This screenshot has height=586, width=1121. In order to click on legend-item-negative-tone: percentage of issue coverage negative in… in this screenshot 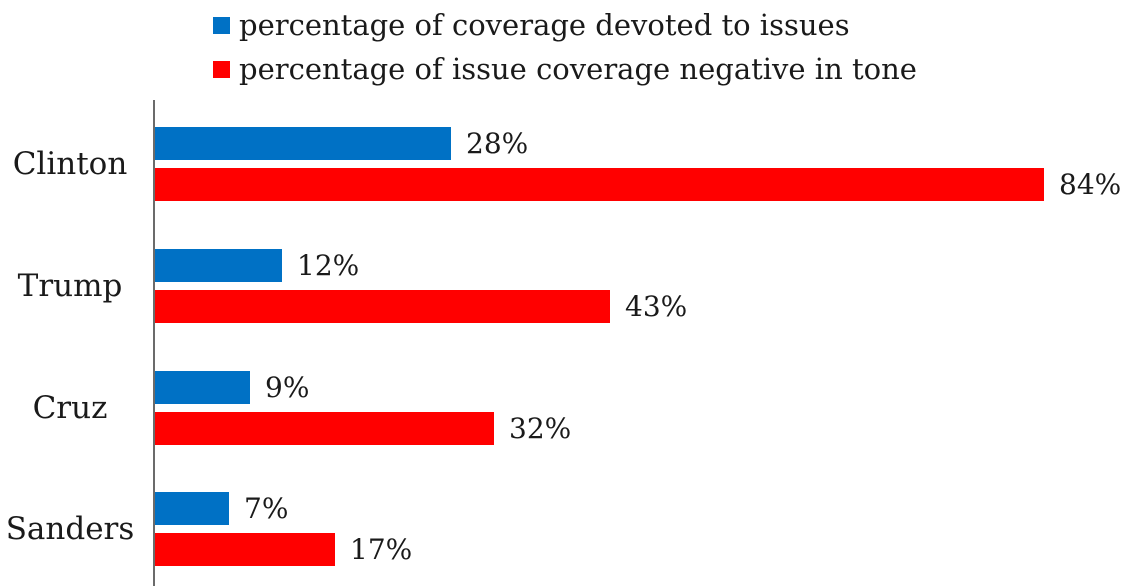, I will do `click(565, 69)`.